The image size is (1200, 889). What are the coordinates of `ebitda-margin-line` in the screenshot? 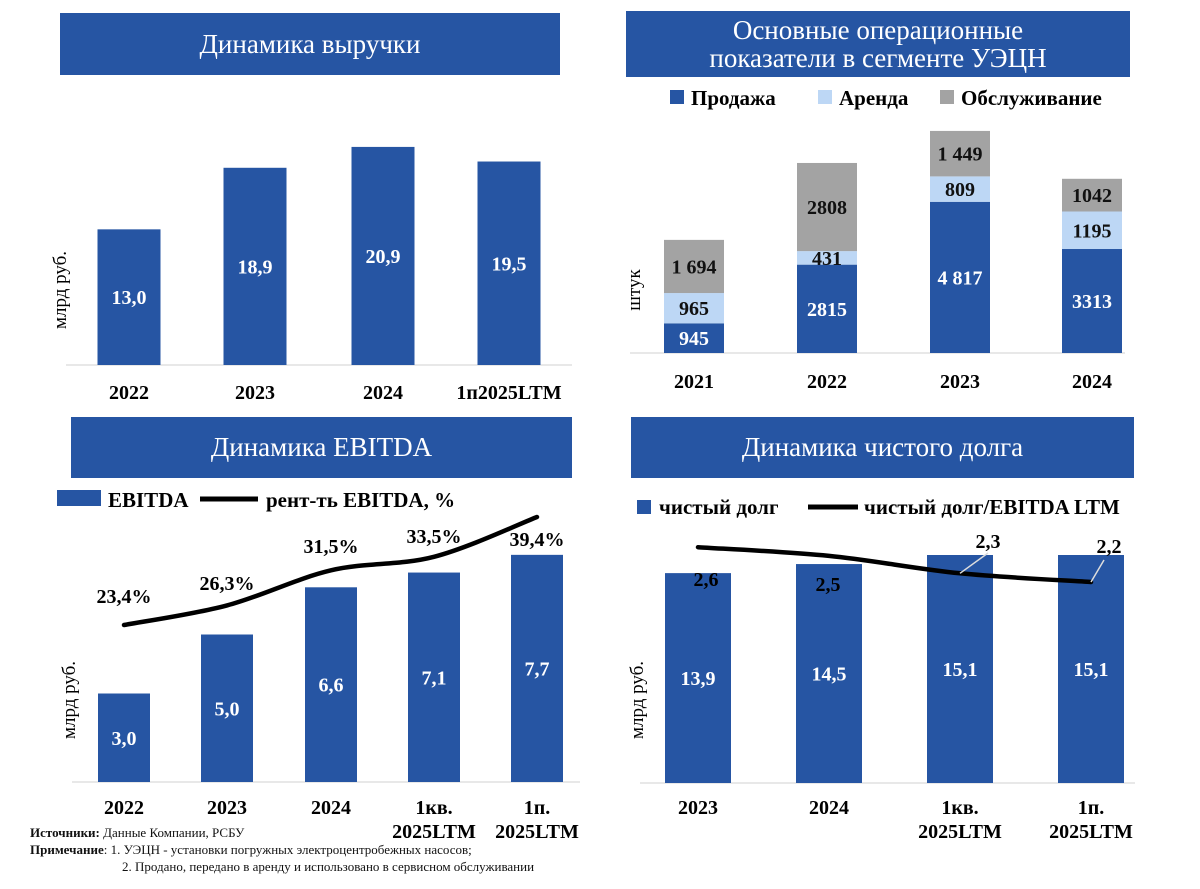 It's located at (330, 571).